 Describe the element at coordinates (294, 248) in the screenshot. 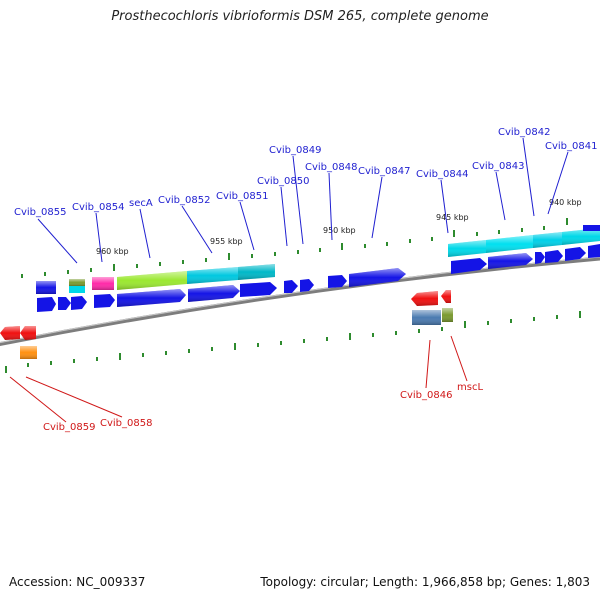

I see `outer-ticks` at that location.